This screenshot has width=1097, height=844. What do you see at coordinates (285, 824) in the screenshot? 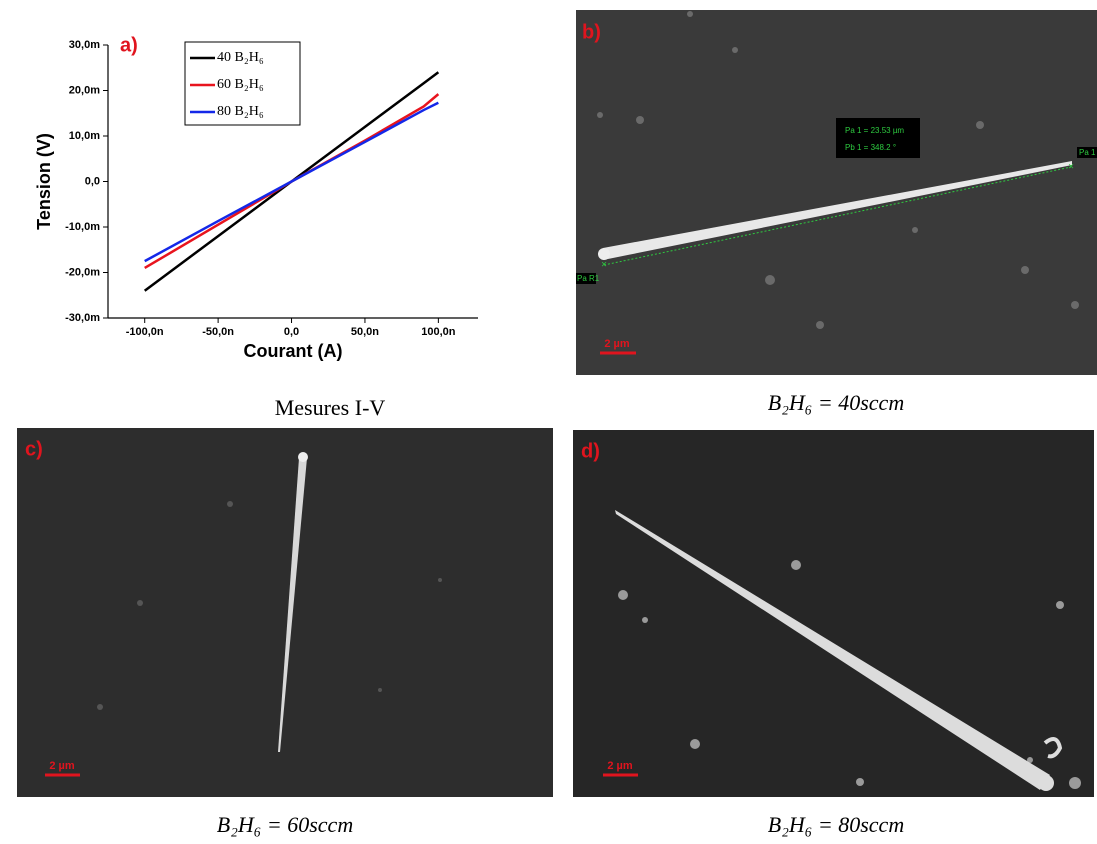
I see `caption: B₂H₆ = 60sccm` at bounding box center [285, 824].